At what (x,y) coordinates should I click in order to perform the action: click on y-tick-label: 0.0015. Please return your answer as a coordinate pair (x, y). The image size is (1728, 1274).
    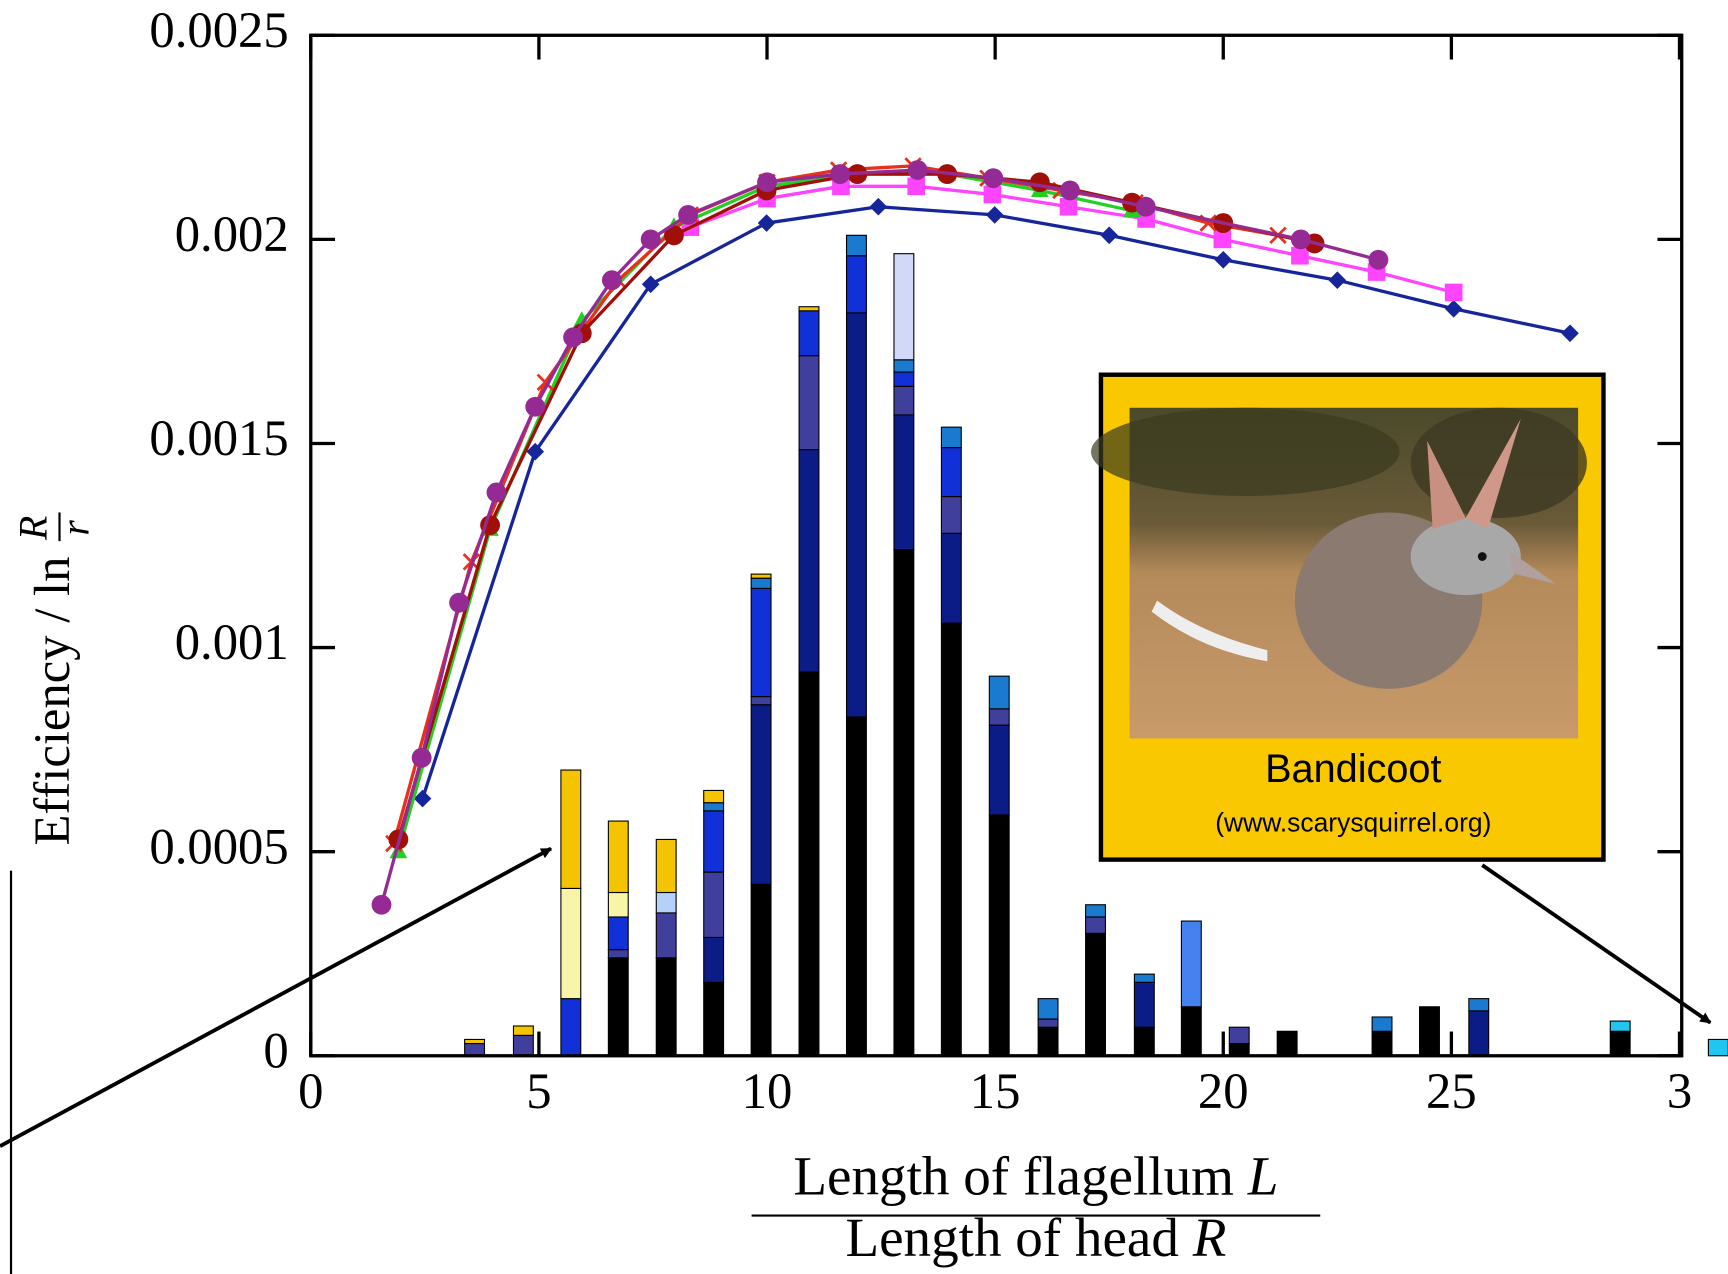
    Looking at the image, I should click on (218, 438).